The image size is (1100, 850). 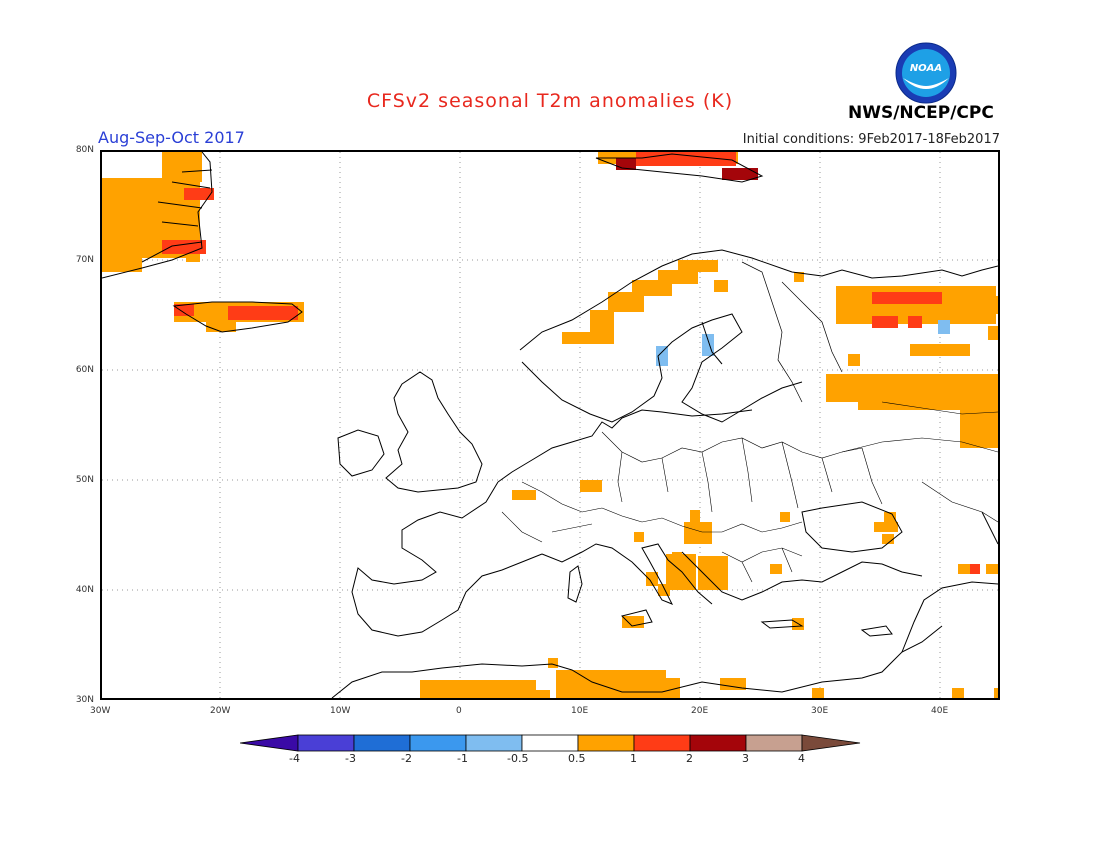 I want to click on lat-label-60n: 60N, so click(x=84, y=370).